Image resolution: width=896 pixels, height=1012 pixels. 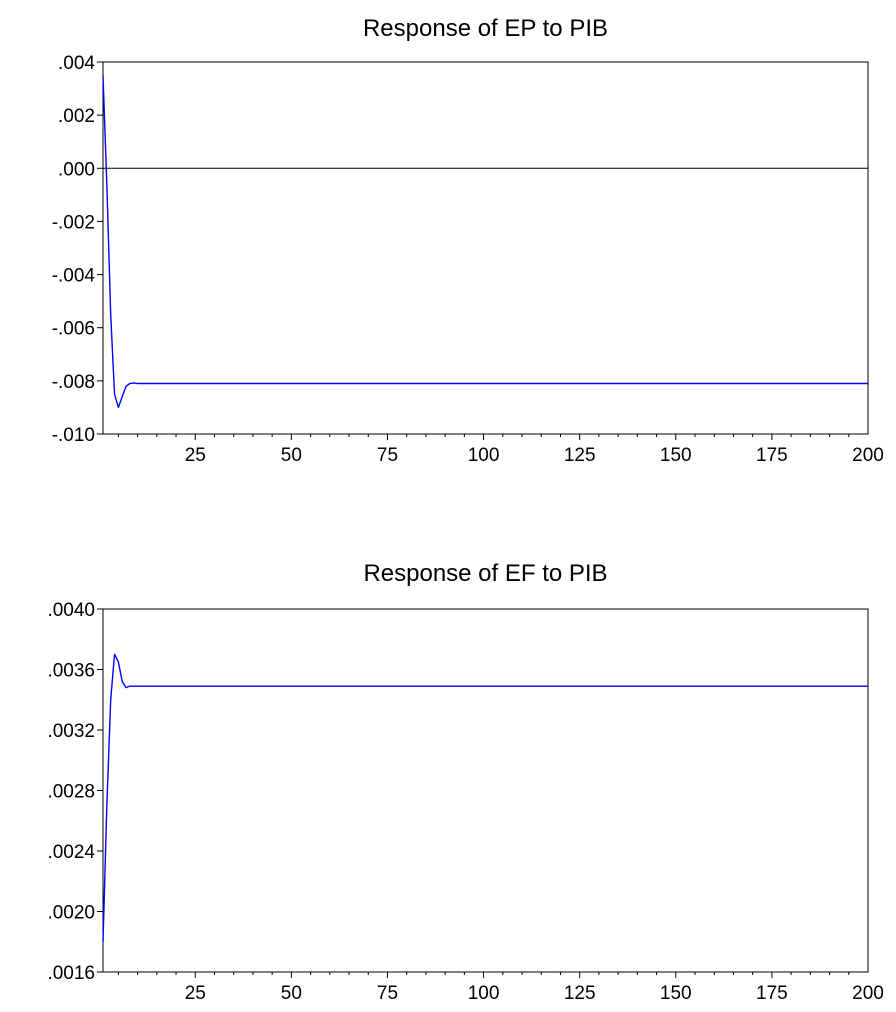 What do you see at coordinates (74, 276) in the screenshot?
I see `y-tick-label: -.004` at bounding box center [74, 276].